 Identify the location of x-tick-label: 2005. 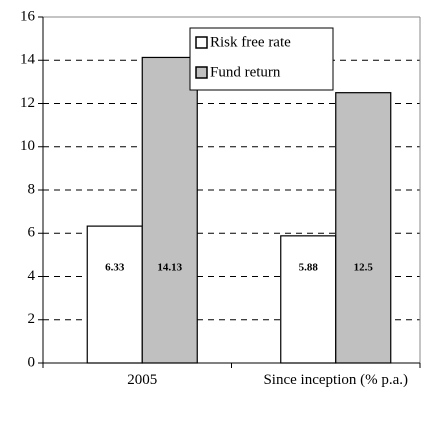
(142, 380).